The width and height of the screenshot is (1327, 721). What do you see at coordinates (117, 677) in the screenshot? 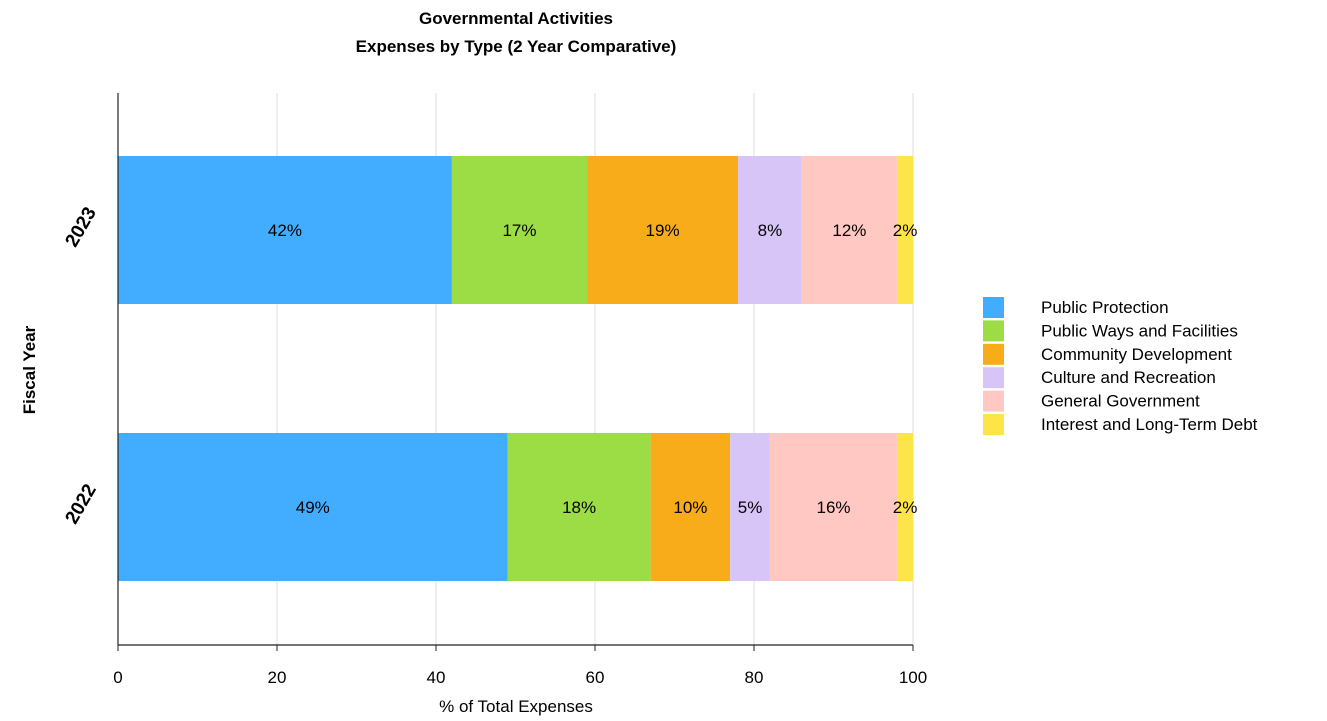
I see `x-tick-label: 0` at bounding box center [117, 677].